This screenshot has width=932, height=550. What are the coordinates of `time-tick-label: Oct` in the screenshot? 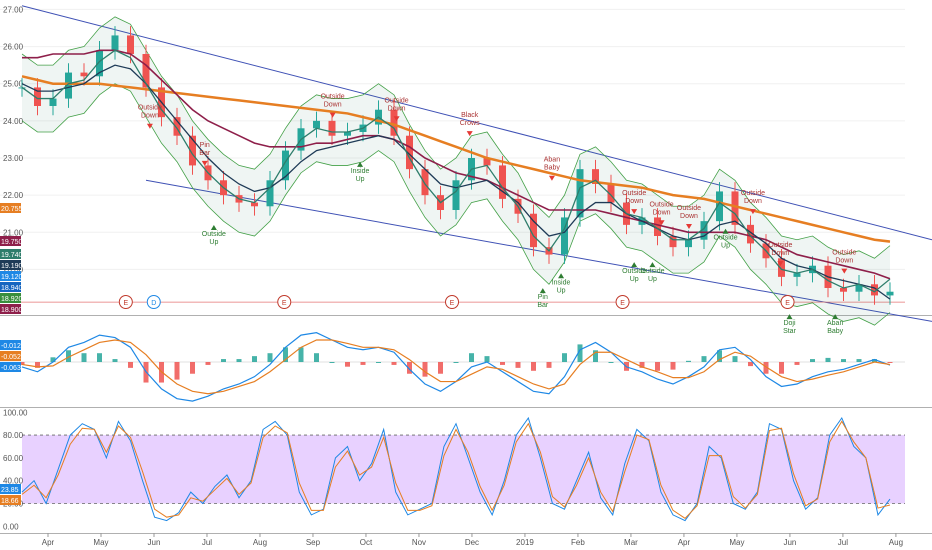 It's located at (366, 542).